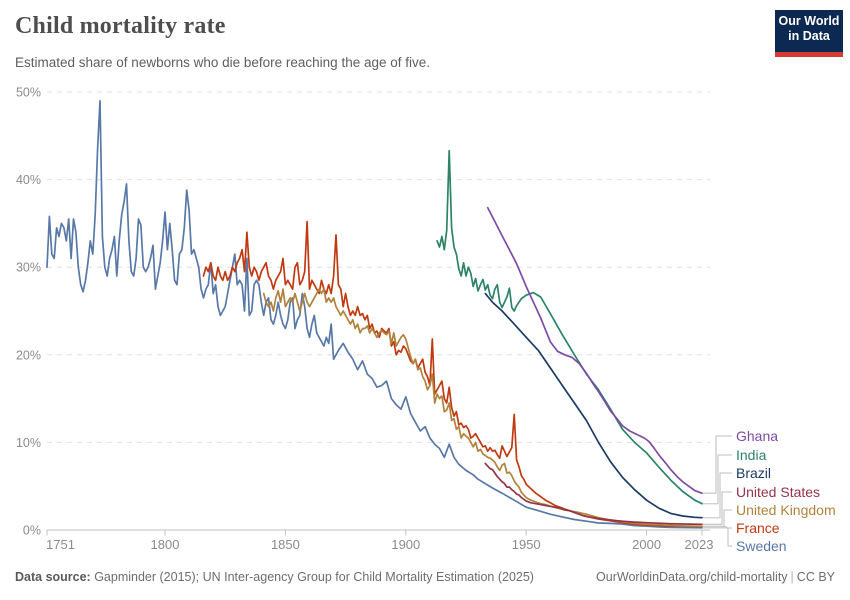 The height and width of the screenshot is (600, 850). I want to click on legend-connector-sweden, so click(717, 537).